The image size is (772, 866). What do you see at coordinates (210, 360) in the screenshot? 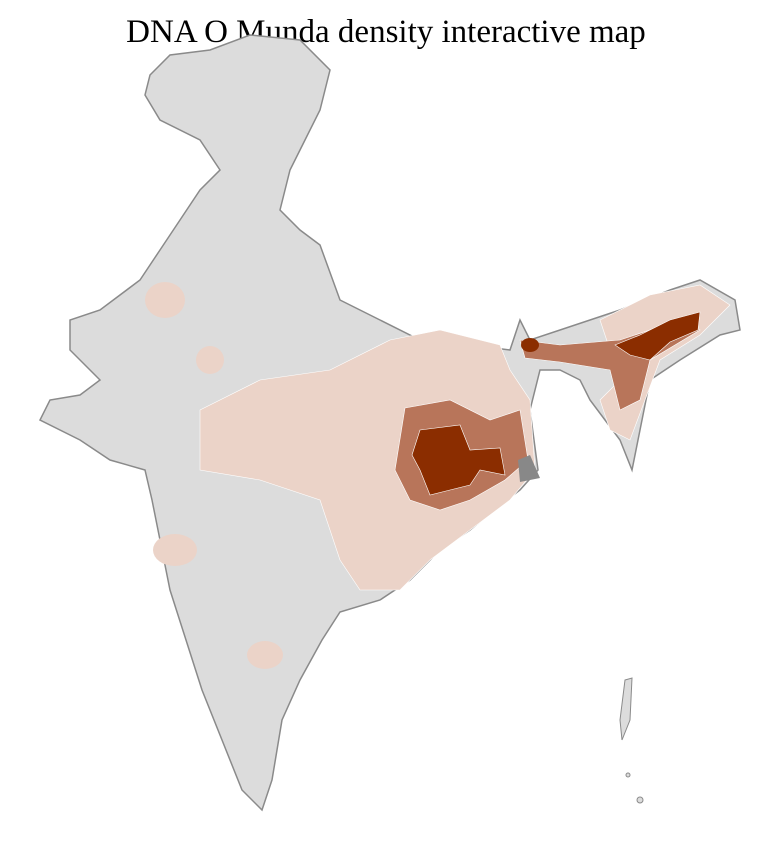
I see `region-low-west2` at bounding box center [210, 360].